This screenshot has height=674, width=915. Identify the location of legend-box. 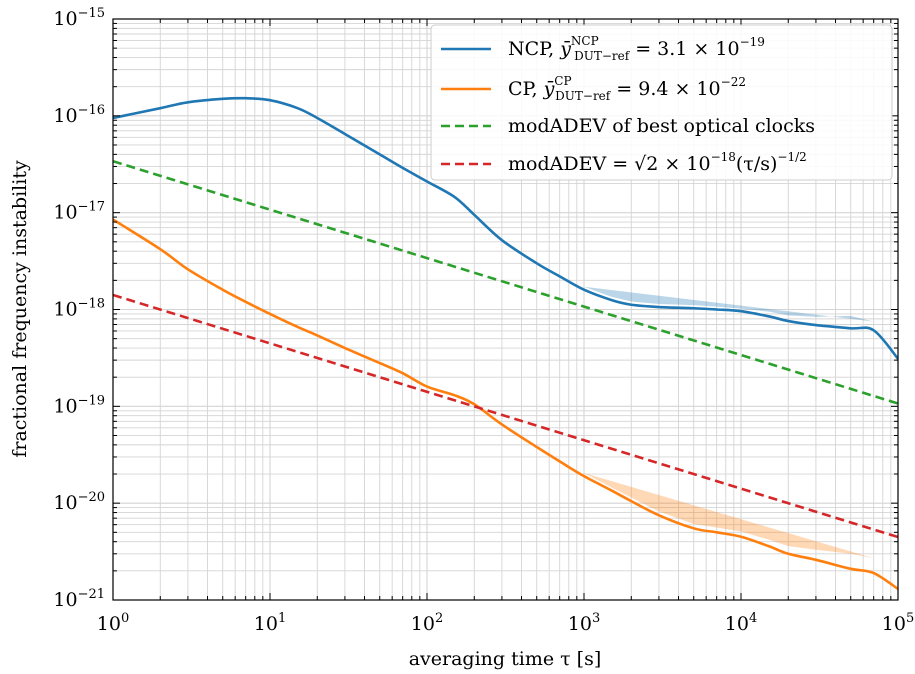
(661, 102).